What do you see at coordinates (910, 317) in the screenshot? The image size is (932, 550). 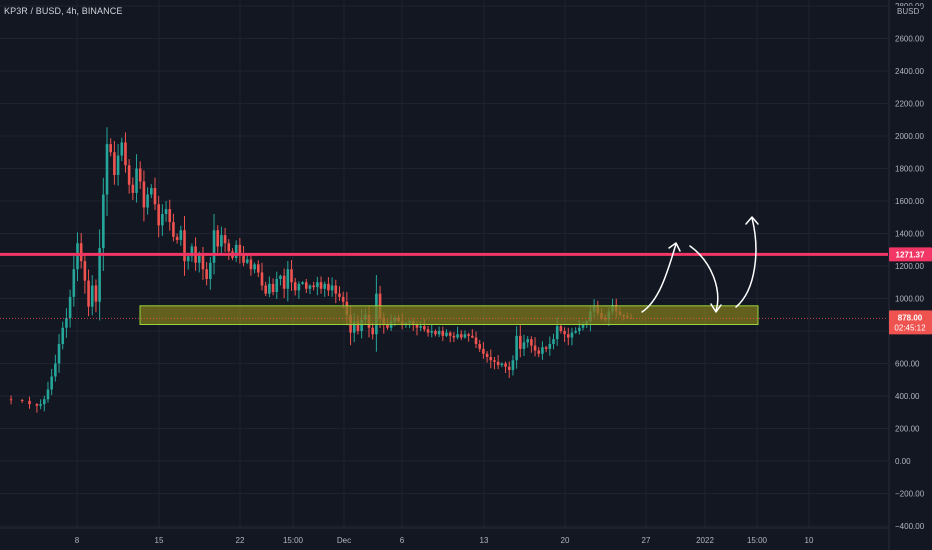 I see `current-price-text: 878.00` at bounding box center [910, 317].